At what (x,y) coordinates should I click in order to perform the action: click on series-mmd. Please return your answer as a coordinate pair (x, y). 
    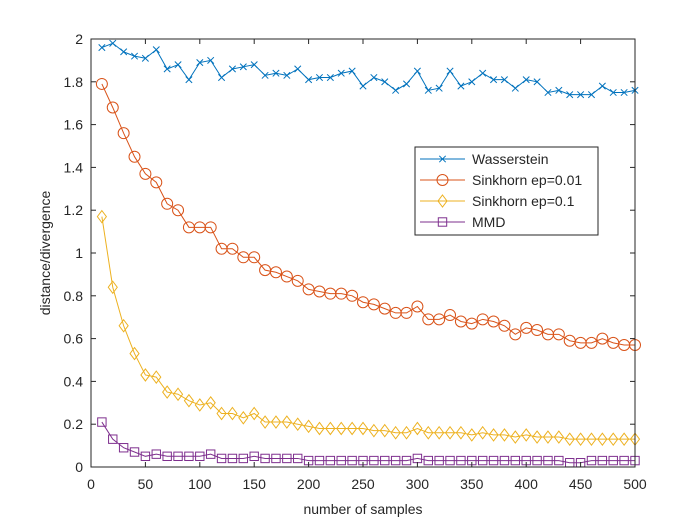
    Looking at the image, I should click on (368, 442).